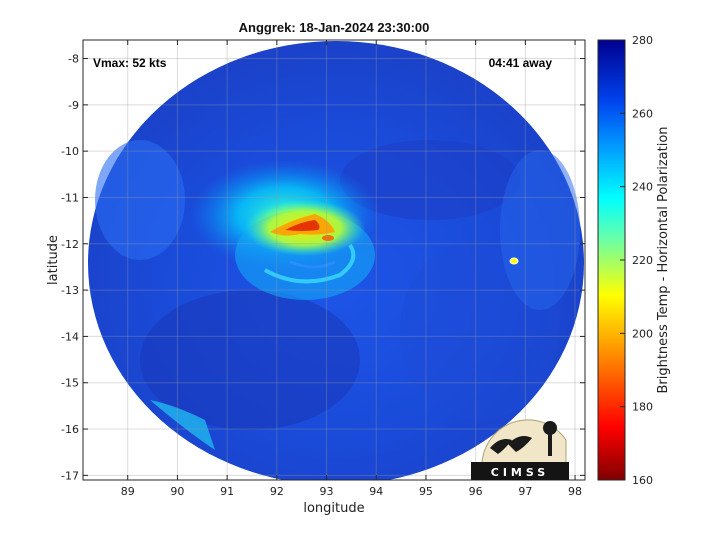 The image size is (720, 540). Describe the element at coordinates (302, 225) in the screenshot. I see `cyclone-core-hot` at that location.